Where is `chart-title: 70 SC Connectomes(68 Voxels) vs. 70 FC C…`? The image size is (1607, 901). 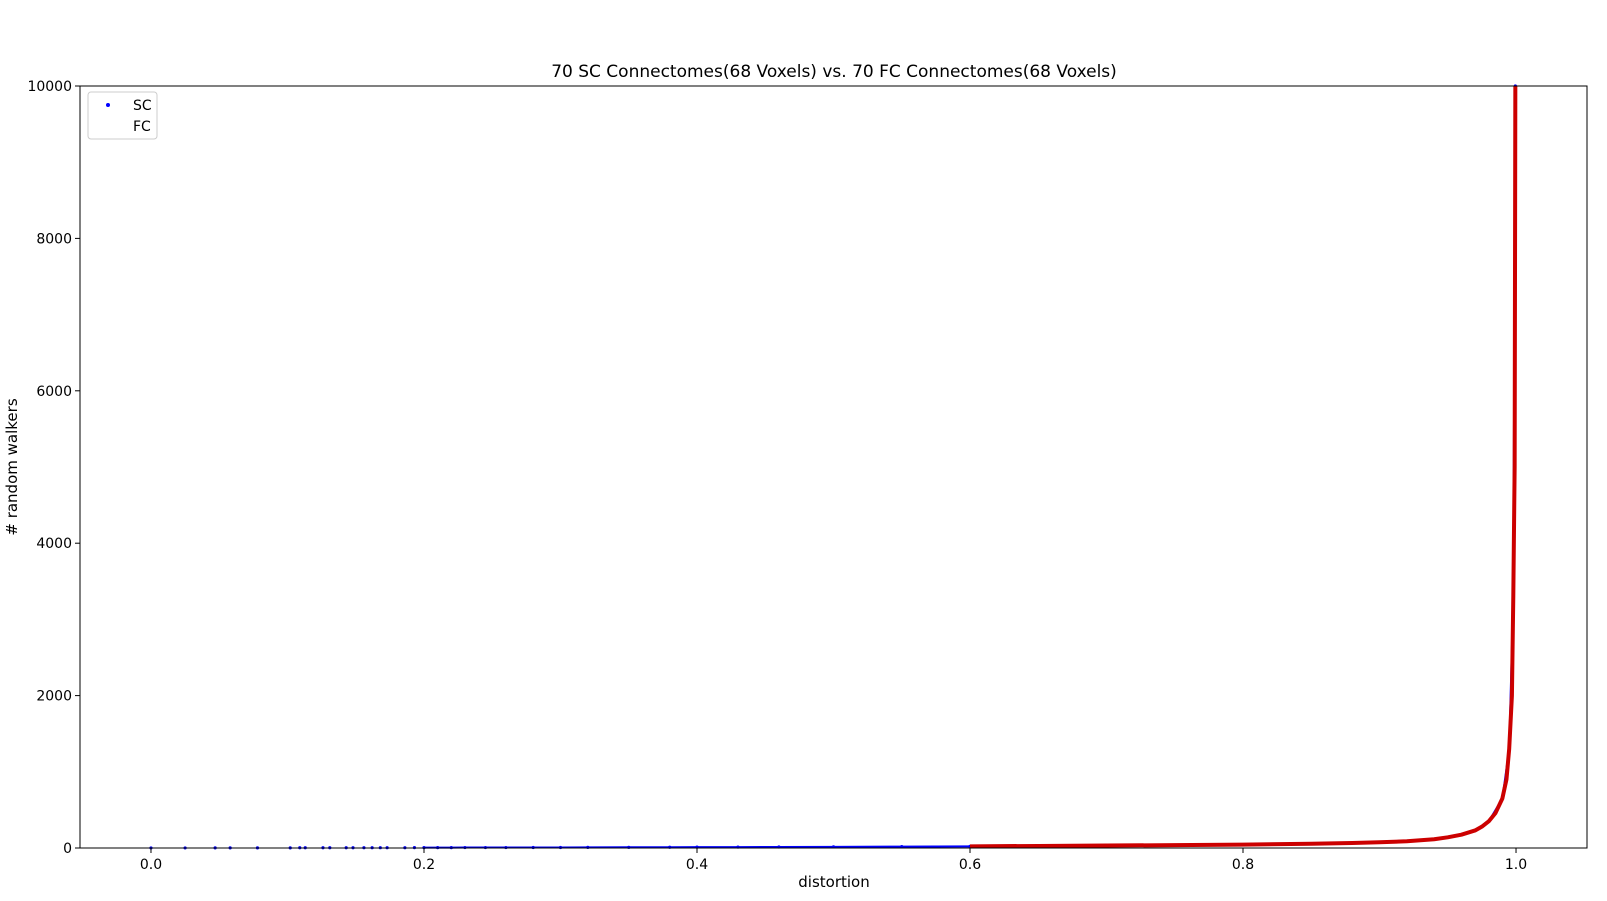
chart-title: 70 SC Connectomes(68 Voxels) vs. 70 FC C… is located at coordinates (834, 72).